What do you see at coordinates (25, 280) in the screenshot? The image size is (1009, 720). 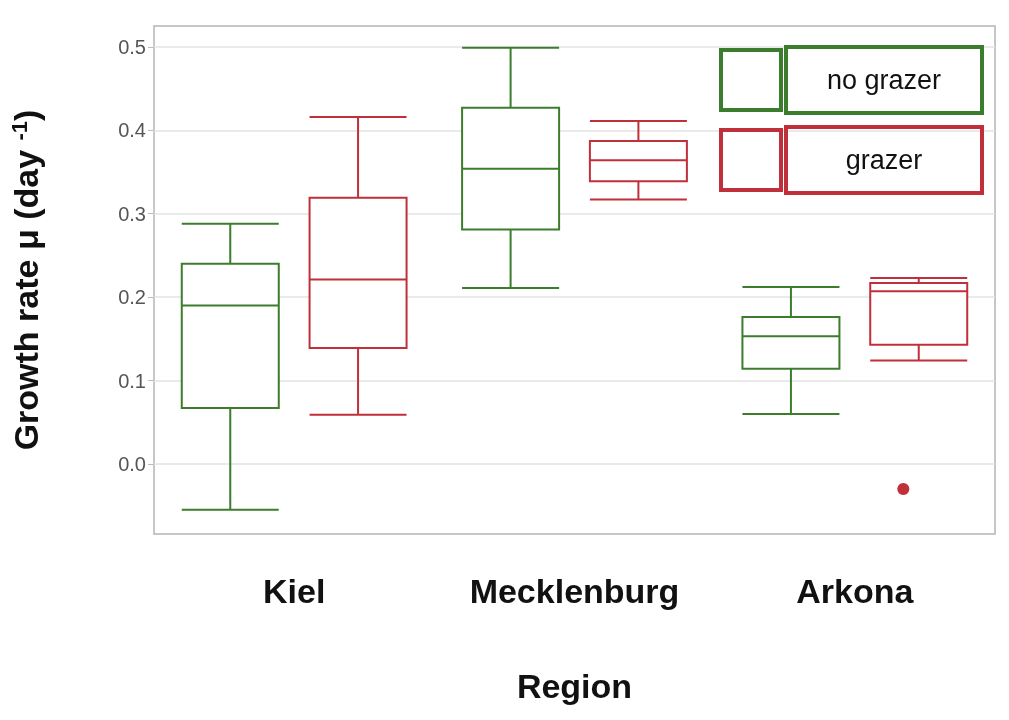 I see `y-axis-title: Growth rate μ (day -1)` at bounding box center [25, 280].